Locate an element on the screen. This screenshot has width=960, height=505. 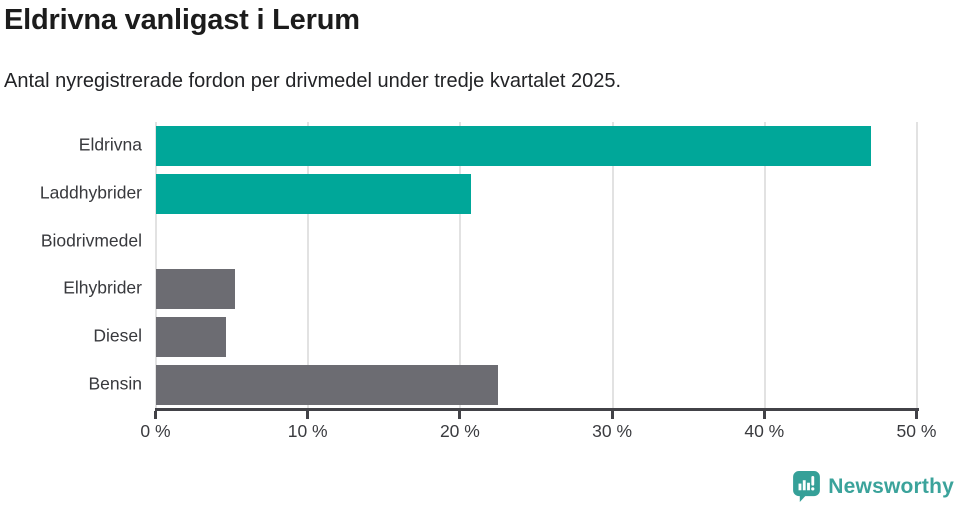
x-axis-line is located at coordinates (537, 409).